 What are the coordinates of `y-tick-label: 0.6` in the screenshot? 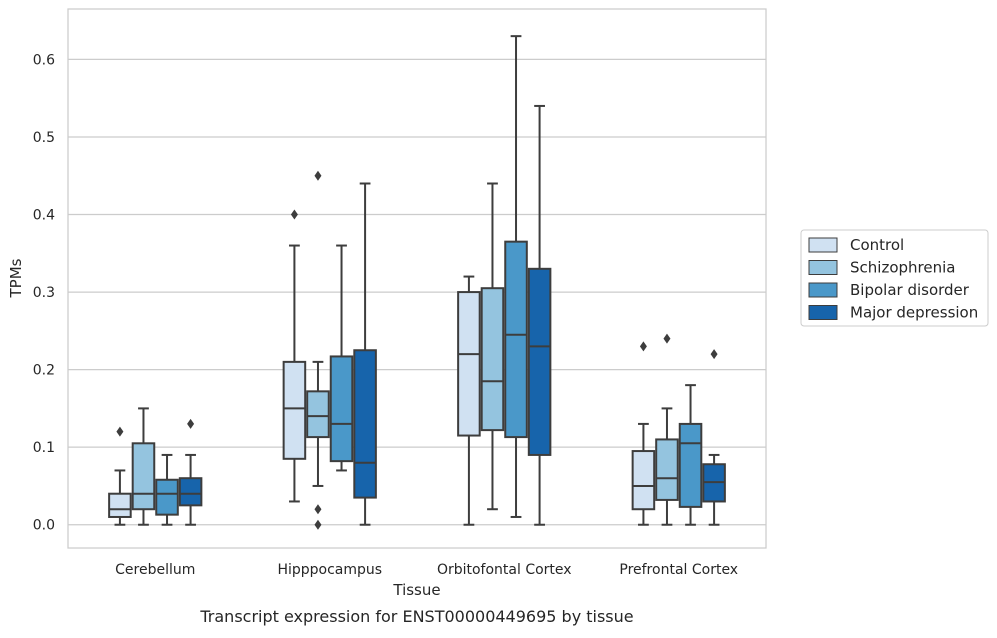 It's located at (44, 60).